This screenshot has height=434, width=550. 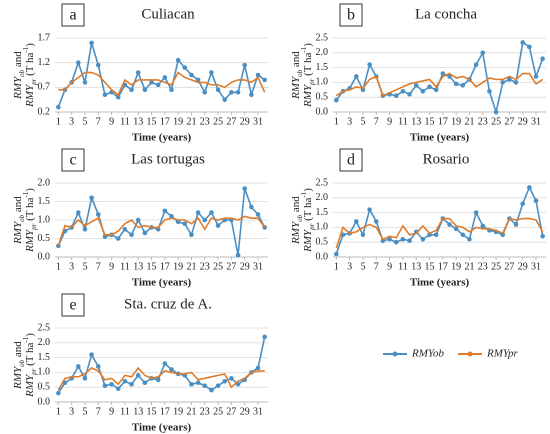 What do you see at coordinates (44, 37) in the screenshot?
I see `y-tick-label: 1.7` at bounding box center [44, 37].